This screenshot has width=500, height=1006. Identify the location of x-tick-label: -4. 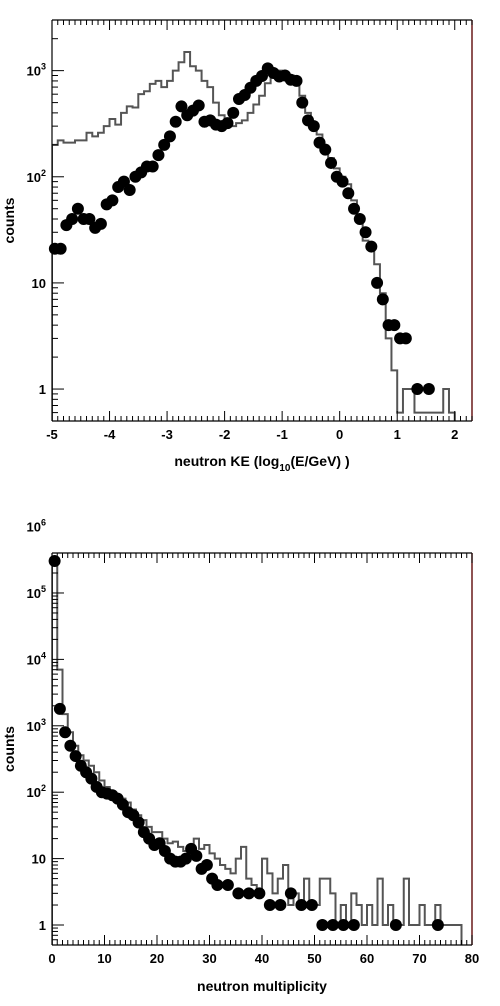
(110, 434).